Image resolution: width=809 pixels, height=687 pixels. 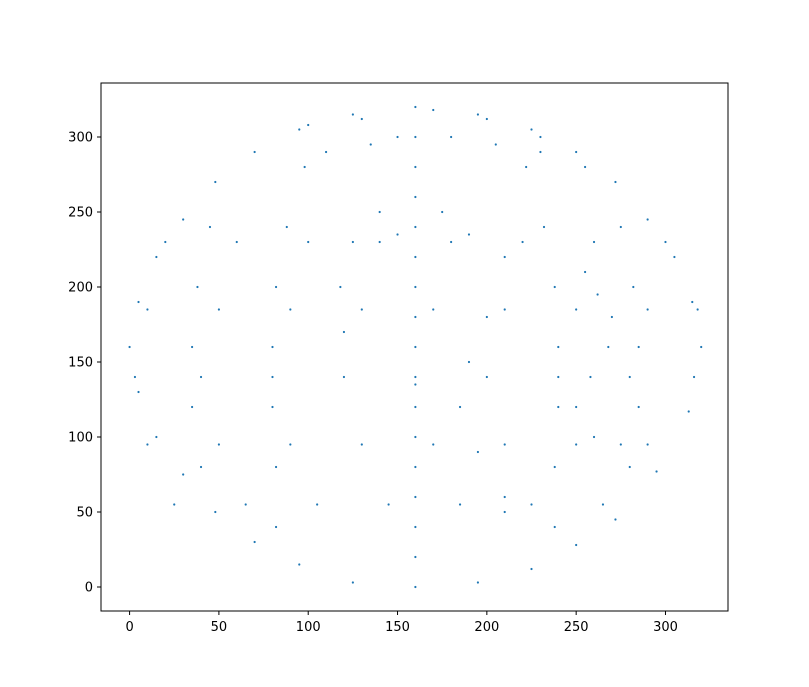 I want to click on x-tick-label: 200, so click(x=486, y=627).